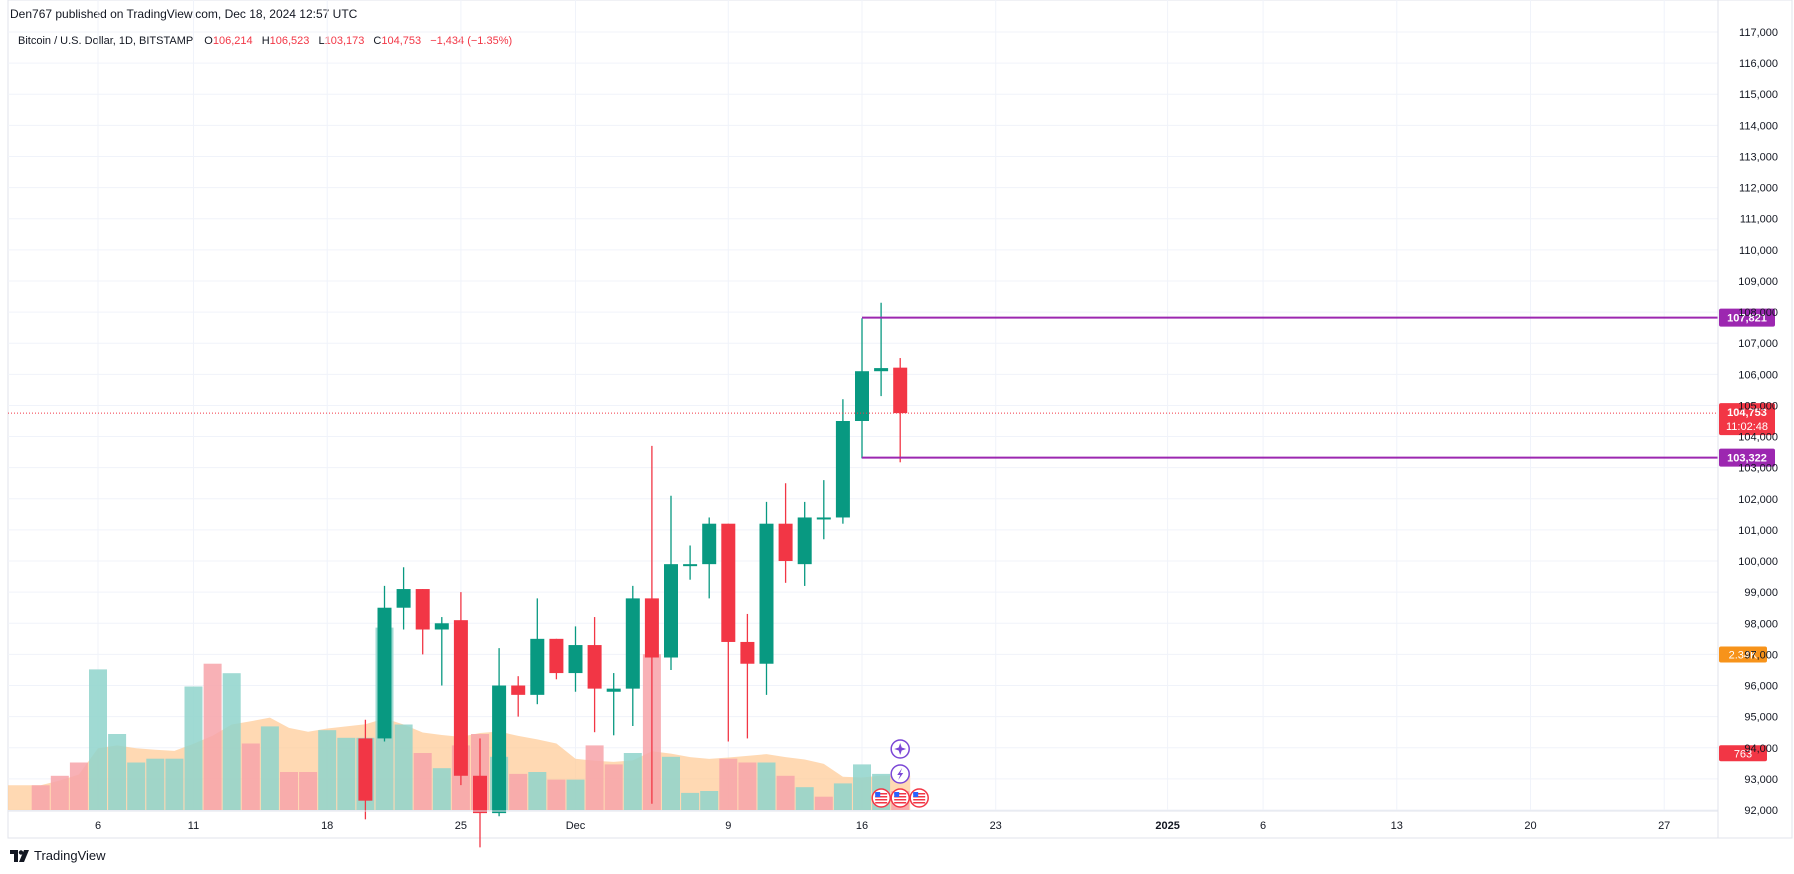 The image size is (1794, 874). What do you see at coordinates (576, 826) in the screenshot?
I see `time-tick-label: Dec` at bounding box center [576, 826].